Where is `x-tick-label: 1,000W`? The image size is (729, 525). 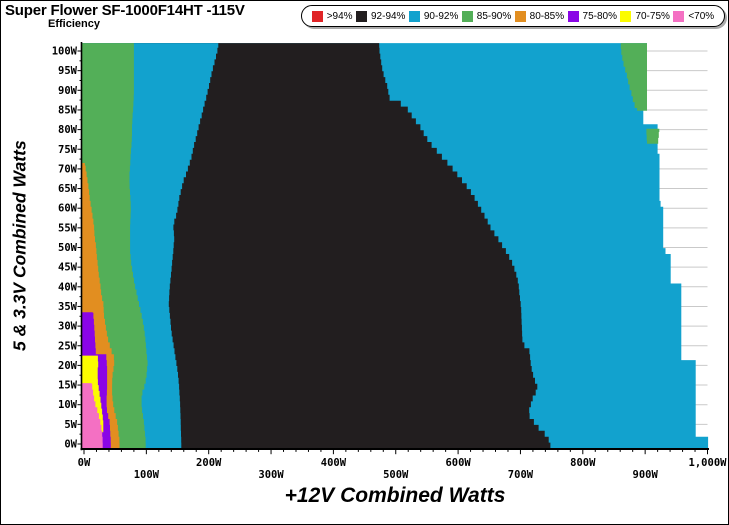
x-tick-label: 1,000W is located at coordinates (708, 463).